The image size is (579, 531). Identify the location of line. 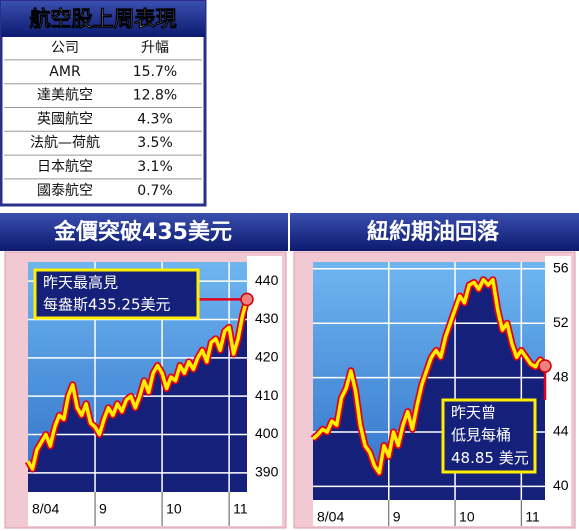
(137, 384).